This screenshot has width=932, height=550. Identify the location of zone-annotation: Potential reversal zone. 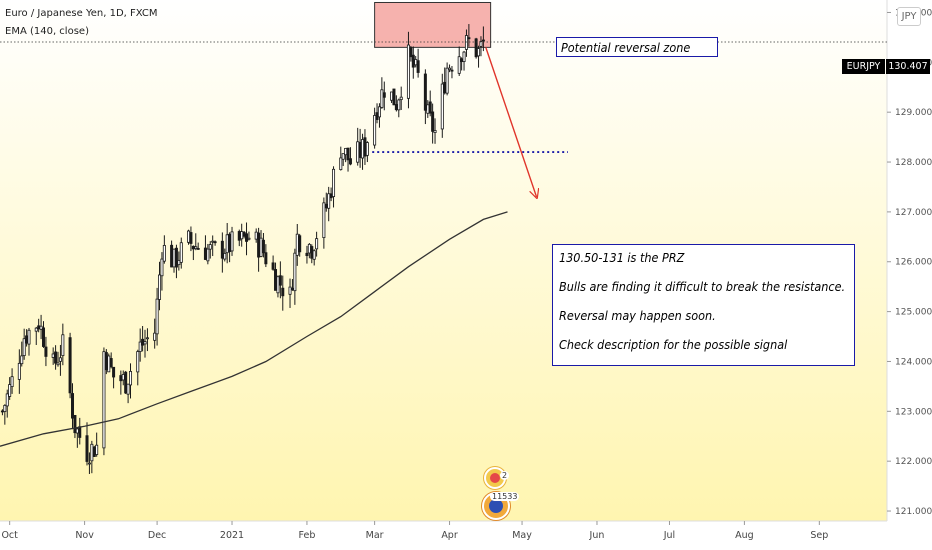
(637, 47).